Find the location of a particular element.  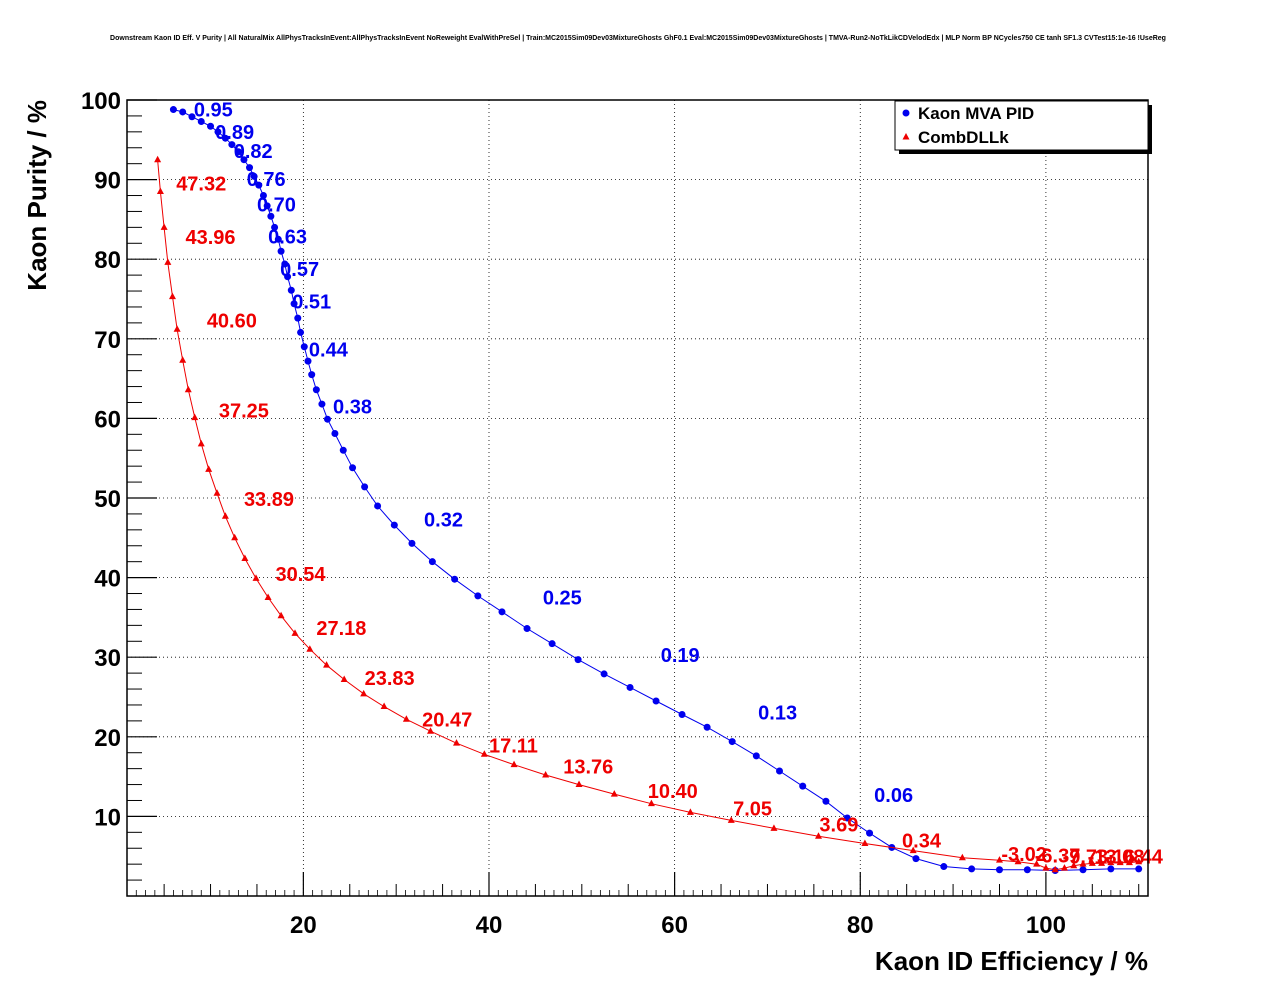

cut-value-label: 20.47 is located at coordinates (447, 720).